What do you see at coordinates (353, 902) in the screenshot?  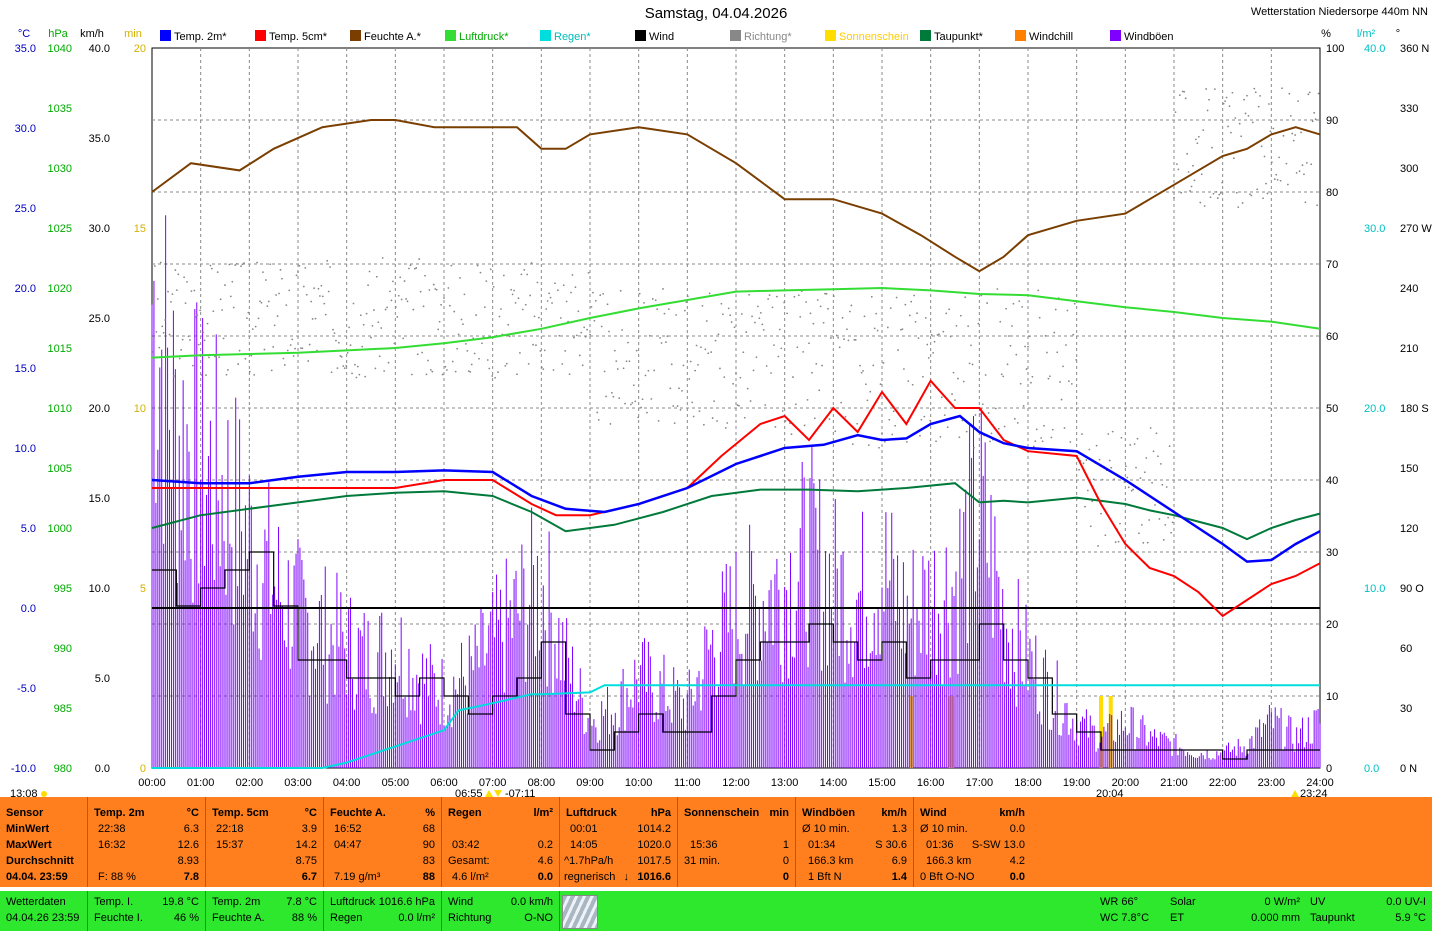 I see `g-pressure-label: Luftdruck` at bounding box center [353, 902].